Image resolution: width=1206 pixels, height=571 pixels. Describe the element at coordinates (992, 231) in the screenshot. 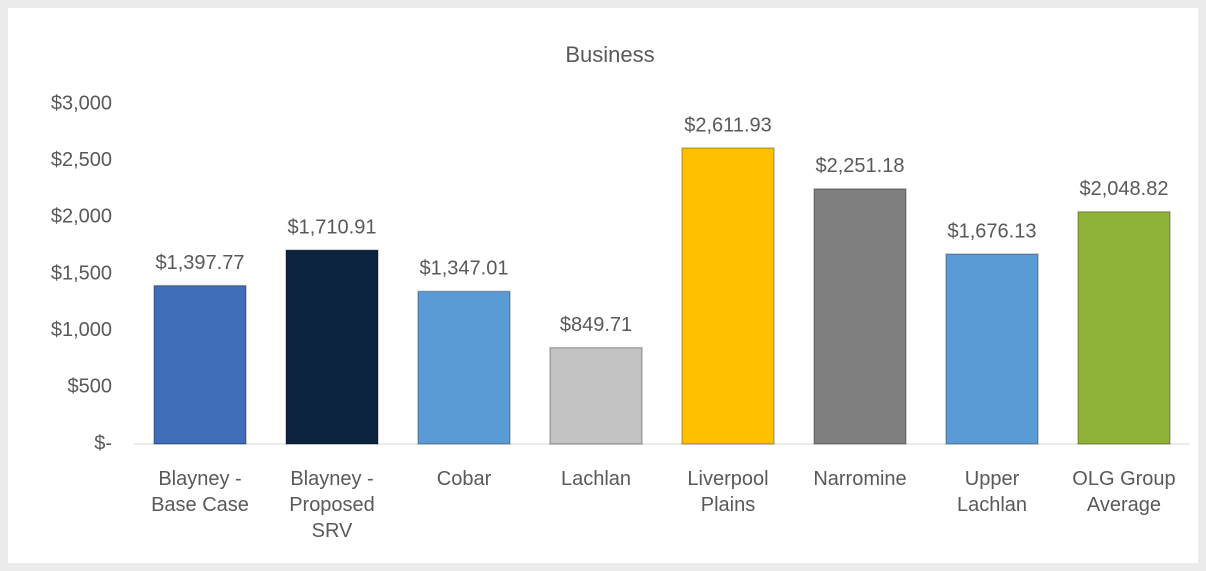

I see `data-label: $1,676.13` at that location.